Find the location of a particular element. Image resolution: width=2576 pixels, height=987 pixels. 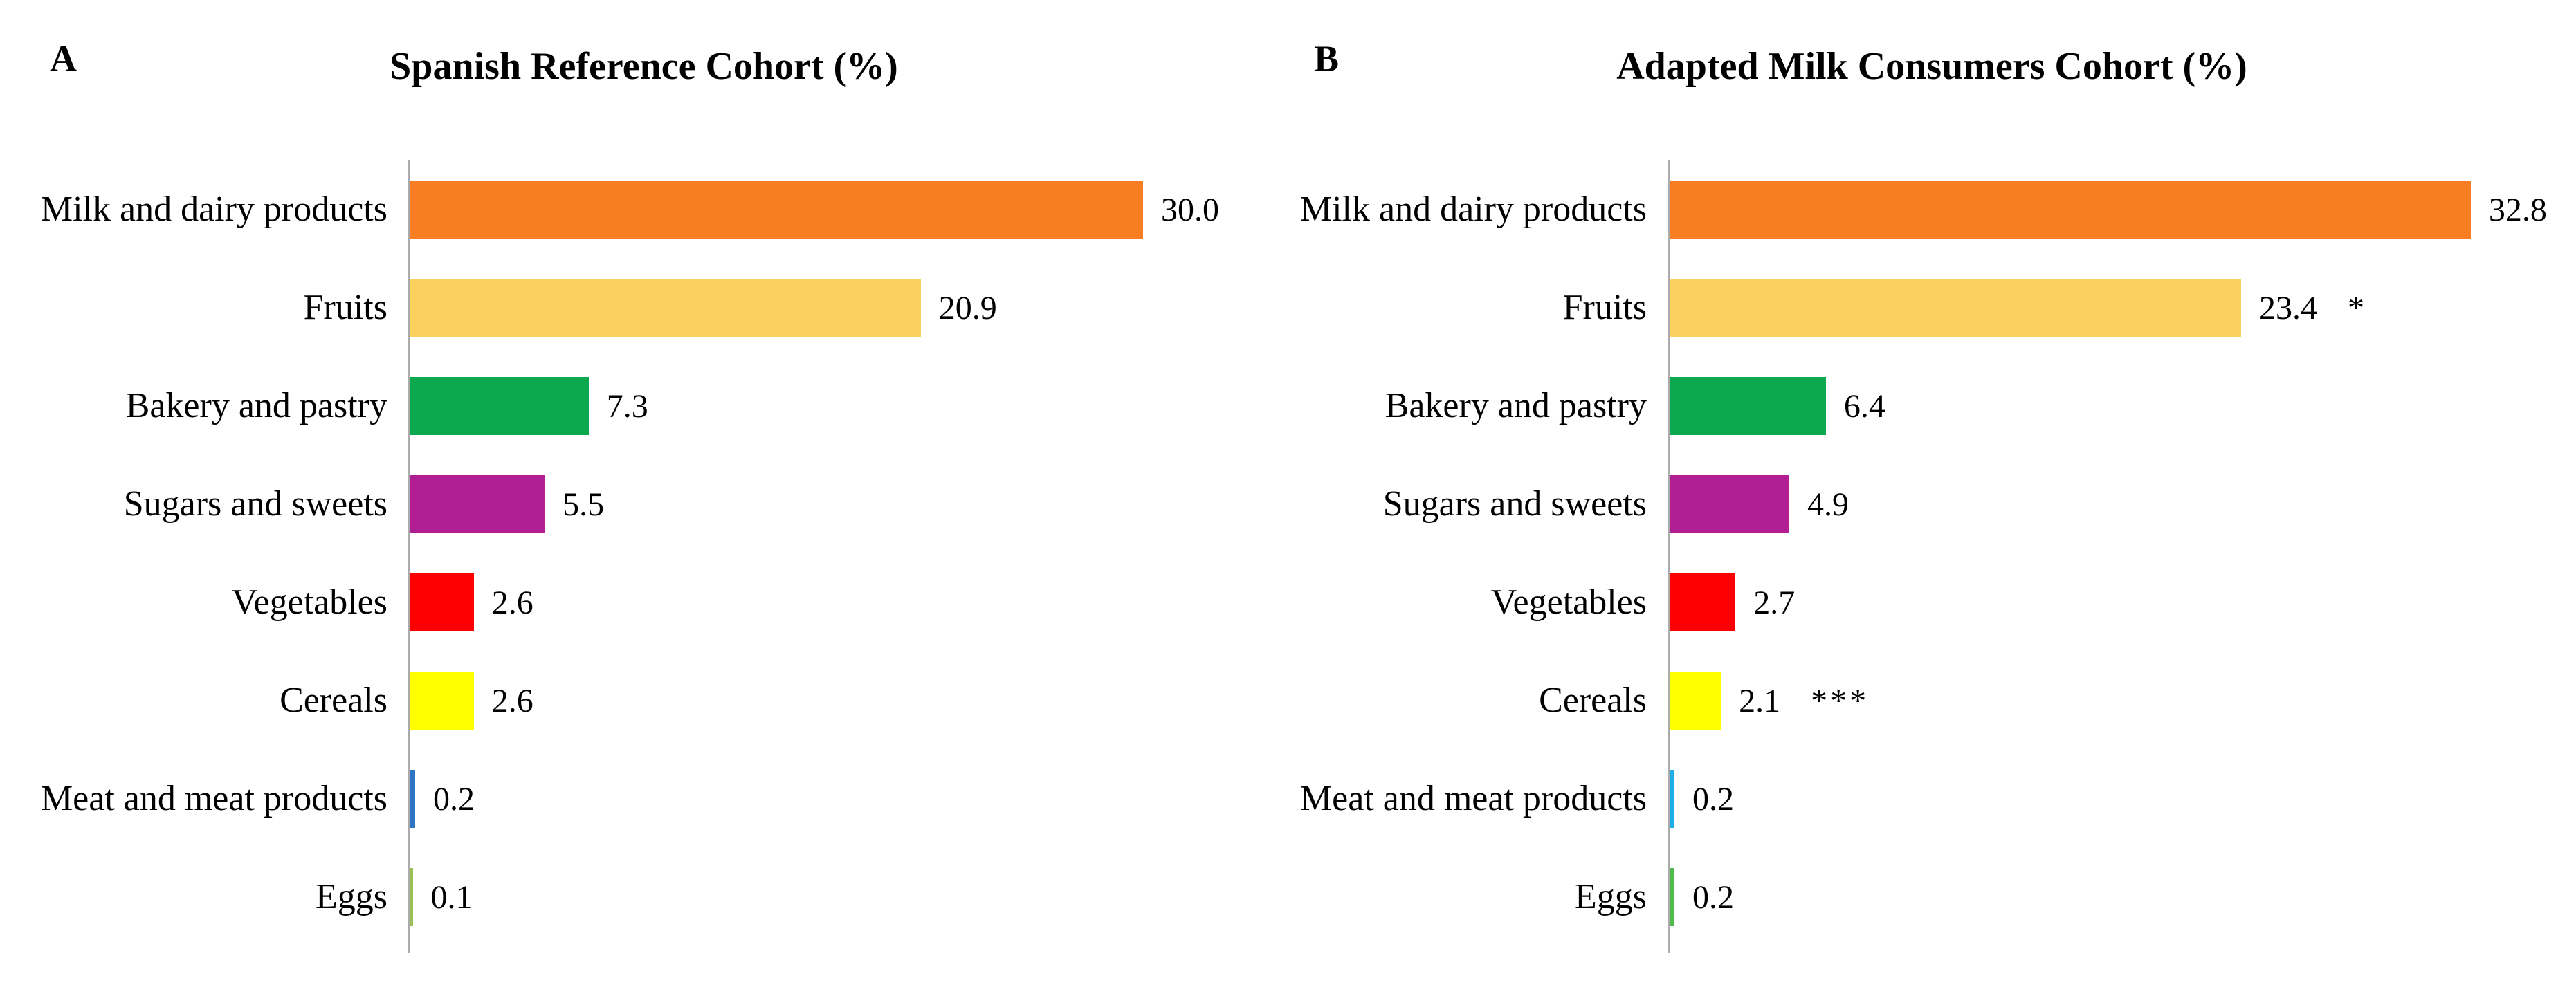

value-label: 6.4 is located at coordinates (1864, 406).